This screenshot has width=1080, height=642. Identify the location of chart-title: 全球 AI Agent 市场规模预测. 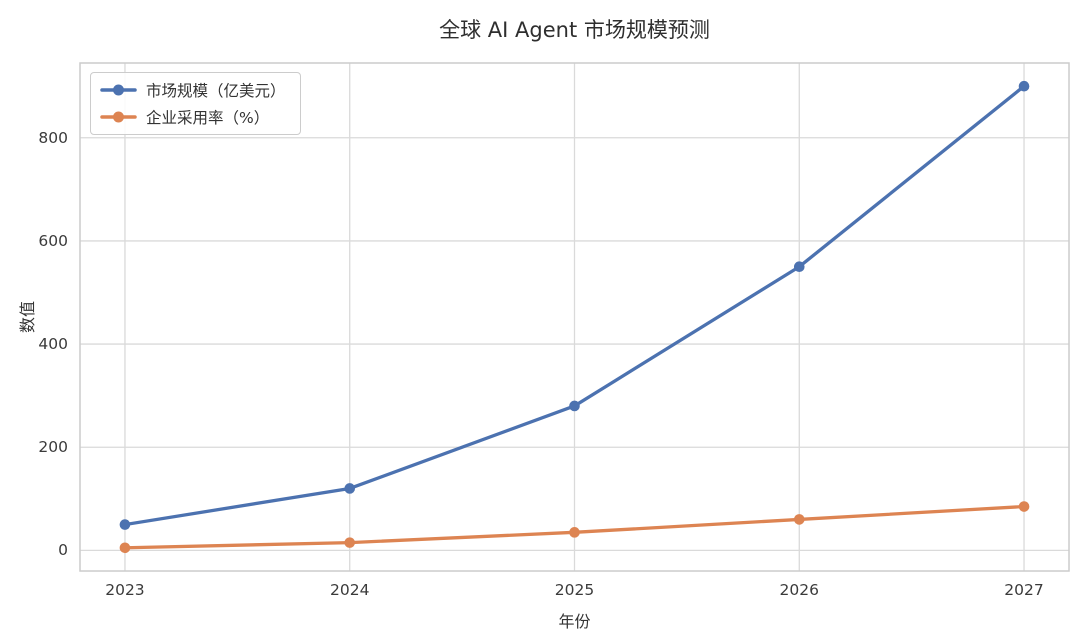
(574, 30).